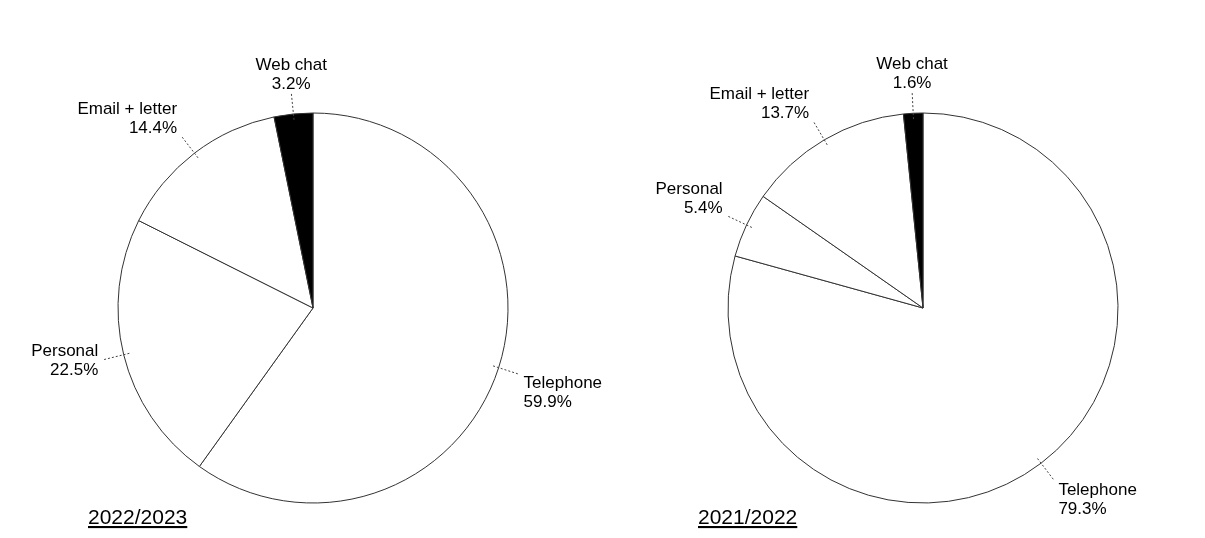  What do you see at coordinates (912, 83) in the screenshot?
I see `data-label: 1.6%` at bounding box center [912, 83].